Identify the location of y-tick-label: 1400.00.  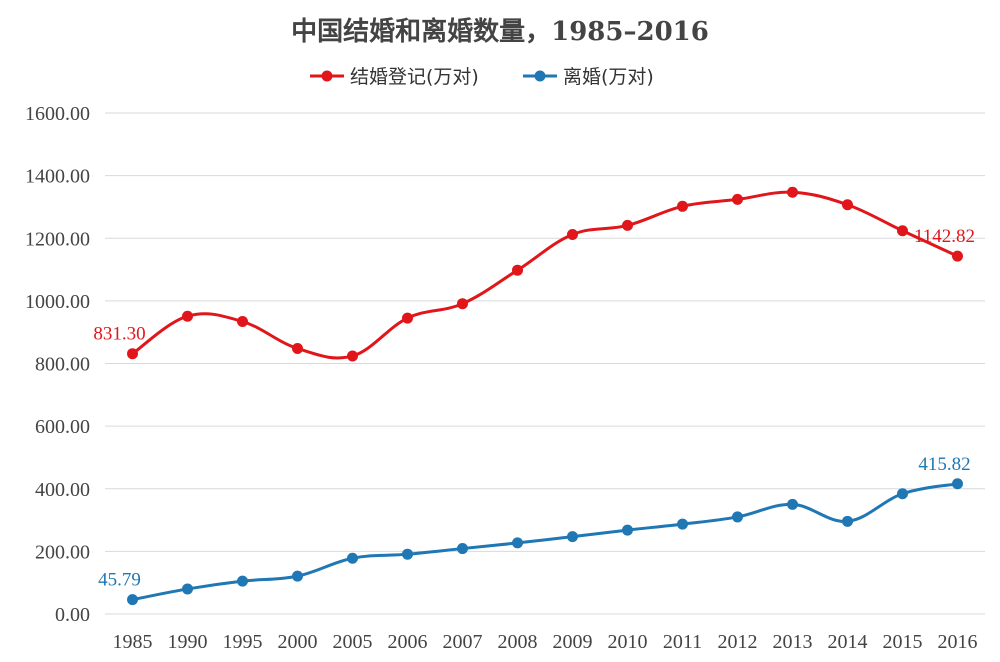
(57, 177).